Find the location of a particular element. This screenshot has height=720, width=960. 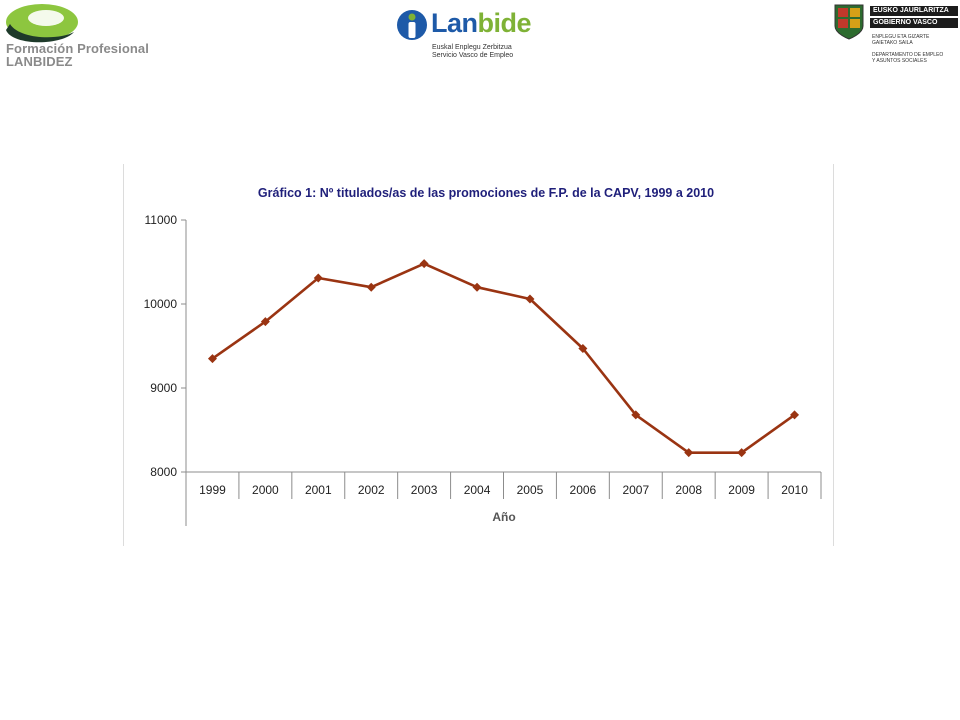

x-tick-label: 2003 is located at coordinates (424, 490).